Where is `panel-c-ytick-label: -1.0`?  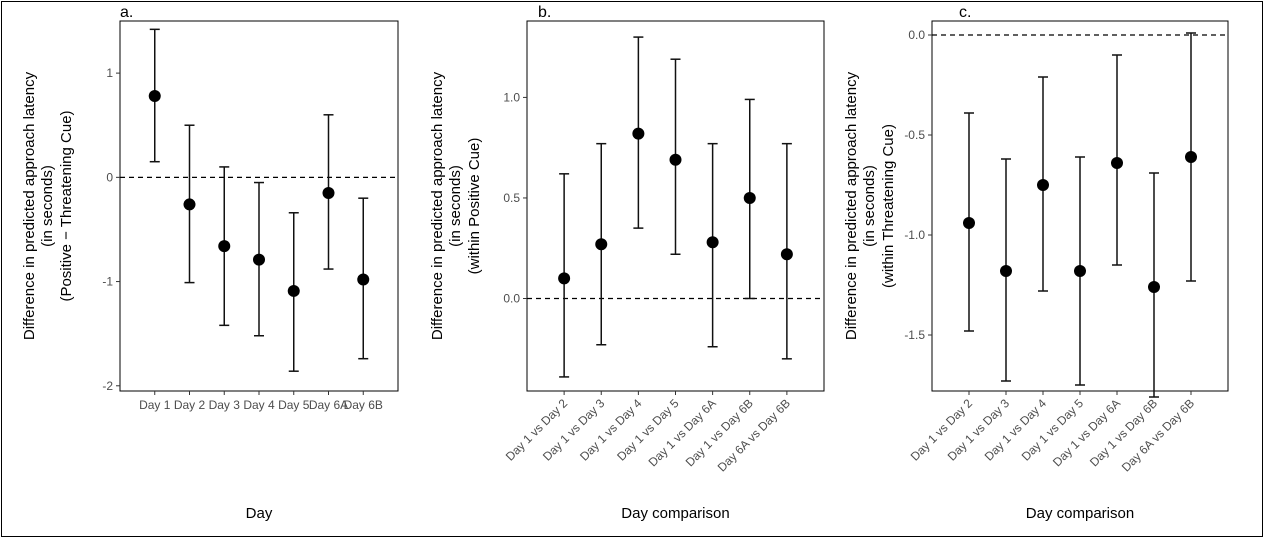
panel-c-ytick-label: -1.0 is located at coordinates (914, 235).